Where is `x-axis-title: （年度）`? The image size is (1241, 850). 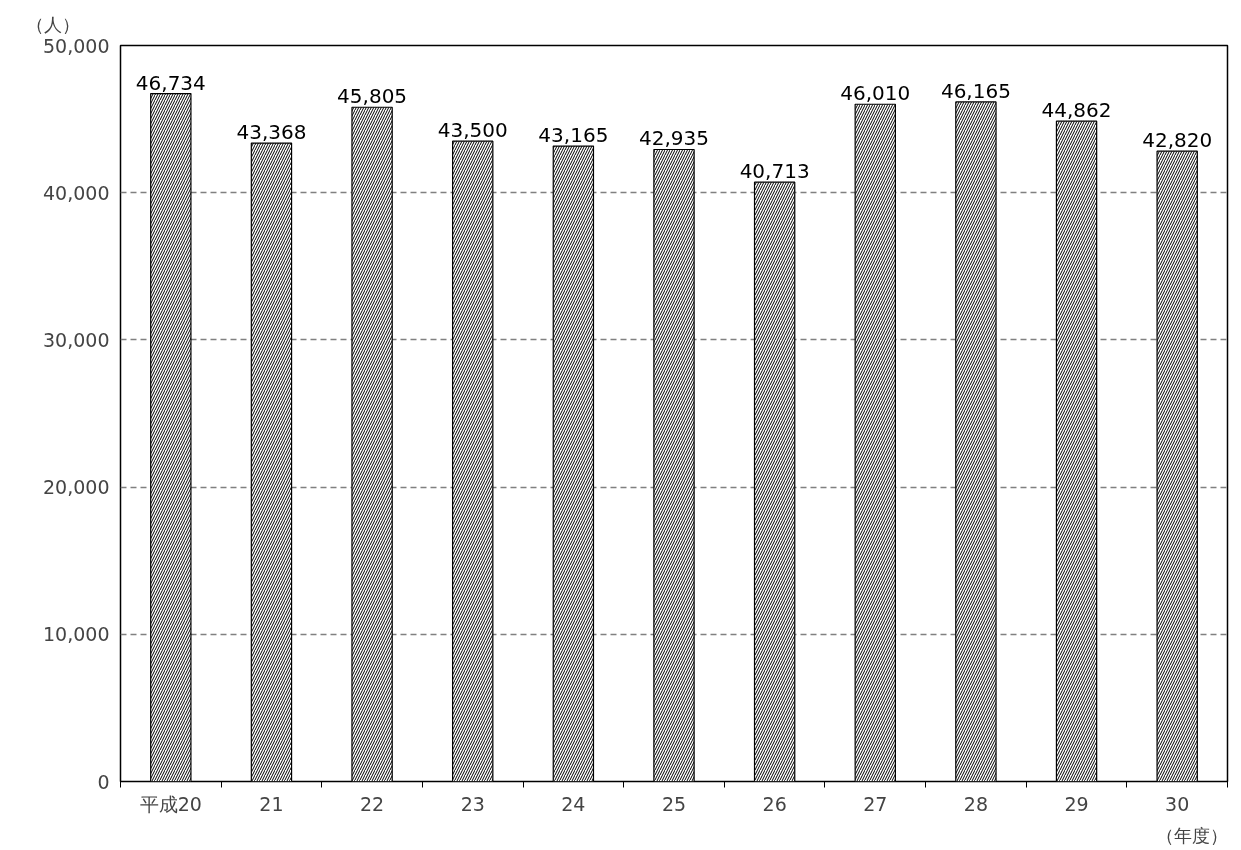 x-axis-title: （年度） is located at coordinates (1191, 835).